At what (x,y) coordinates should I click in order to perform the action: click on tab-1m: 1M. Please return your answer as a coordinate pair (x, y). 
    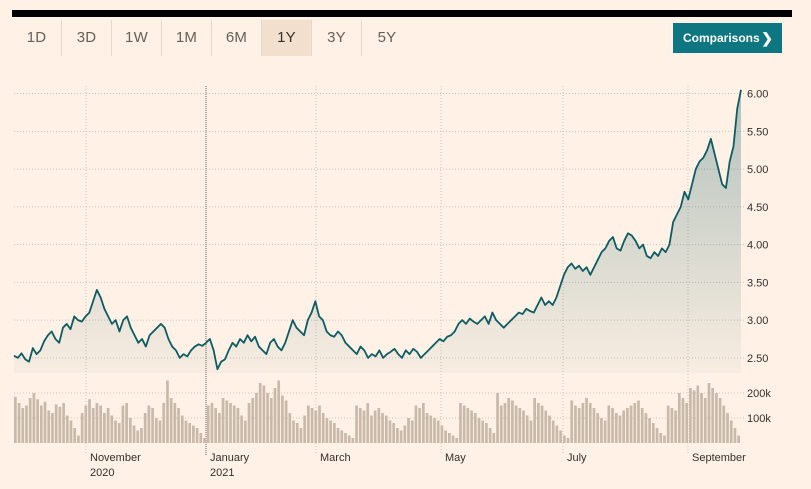
    Looking at the image, I should click on (187, 38).